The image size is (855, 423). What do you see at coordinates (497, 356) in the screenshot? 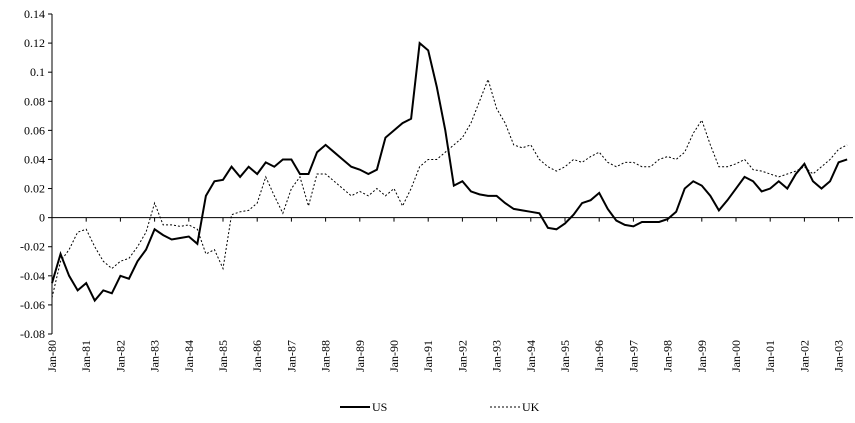
I see `x-tick-label: Jan-93` at bounding box center [497, 356].